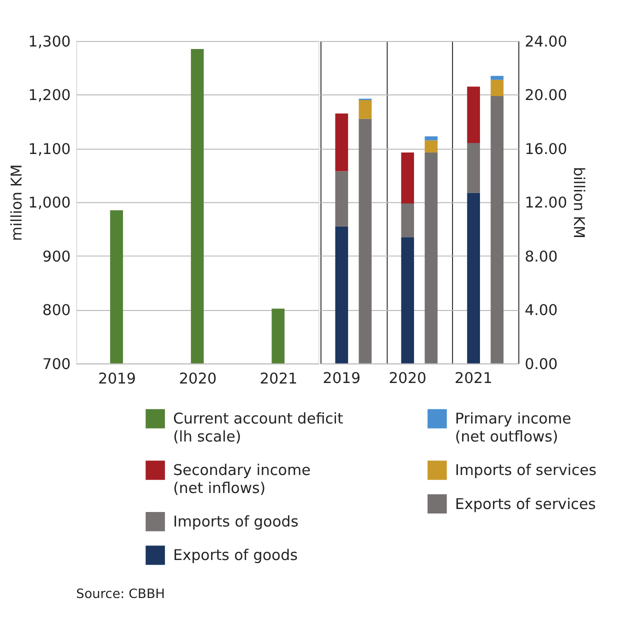  I want to click on y-tick-label: 900, so click(56, 257).